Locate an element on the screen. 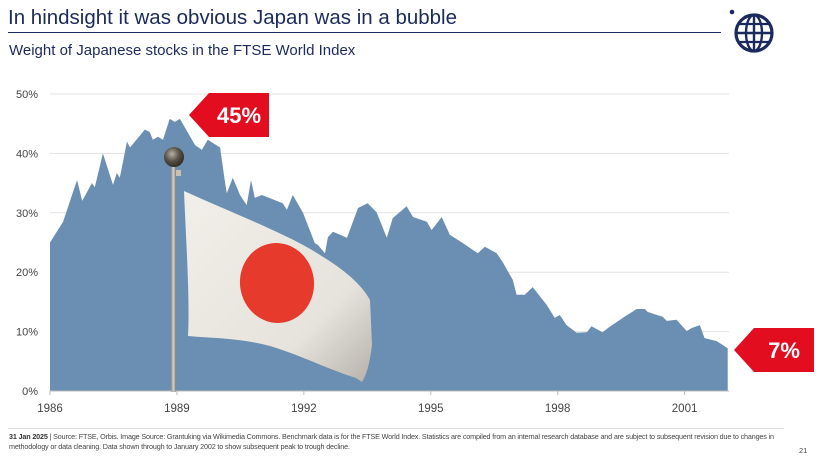  callout-label: 7% is located at coordinates (784, 350).